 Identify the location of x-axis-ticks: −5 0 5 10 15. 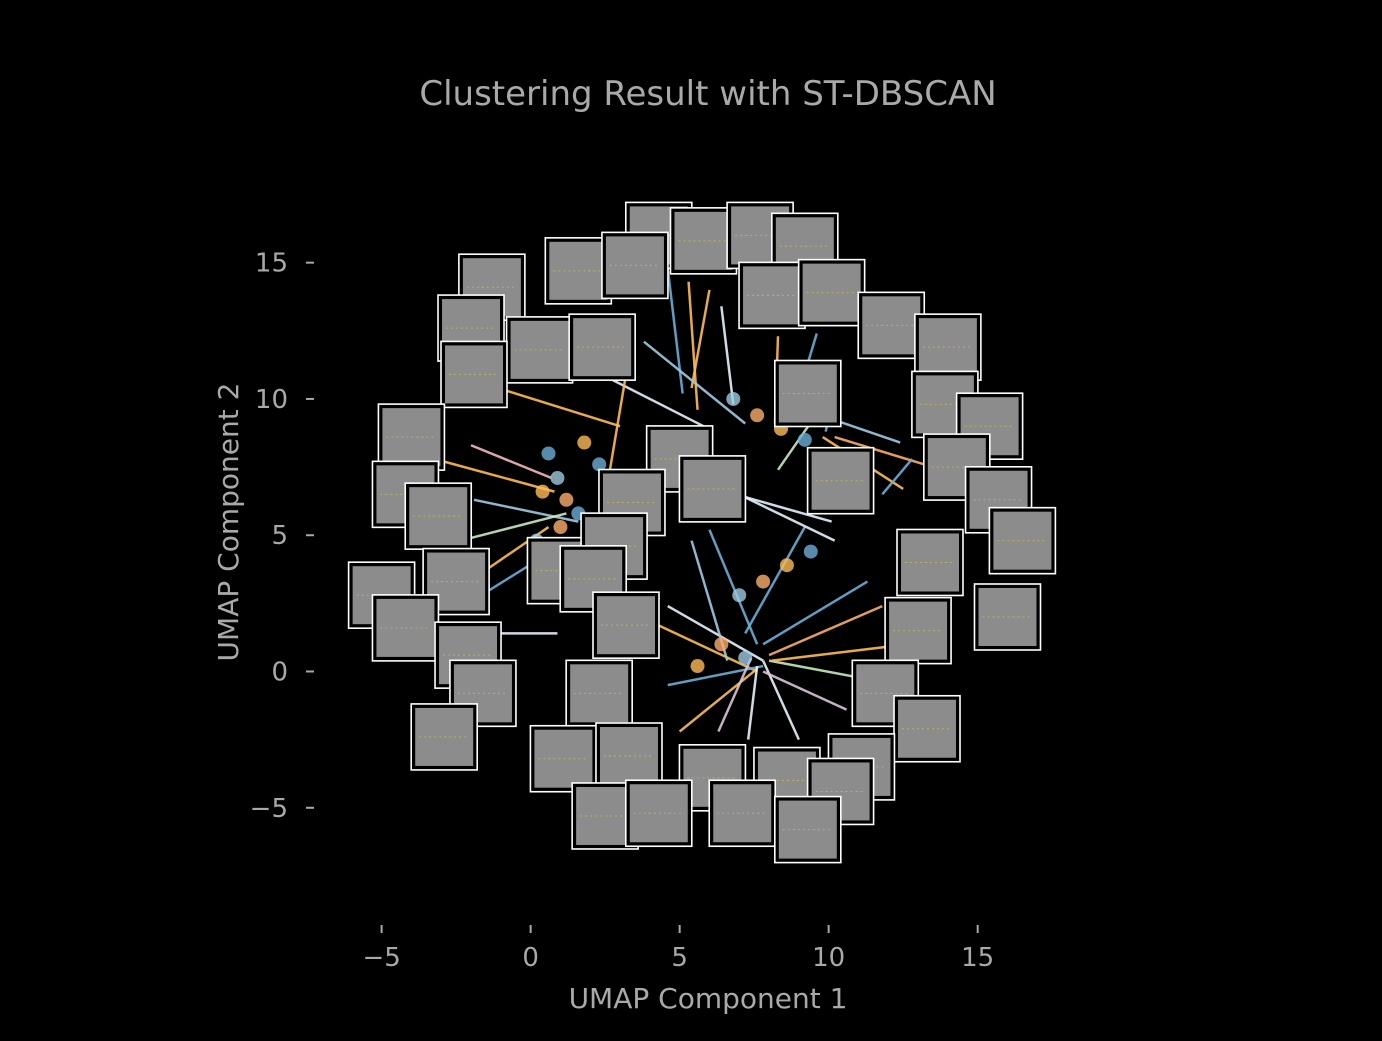
(678, 949).